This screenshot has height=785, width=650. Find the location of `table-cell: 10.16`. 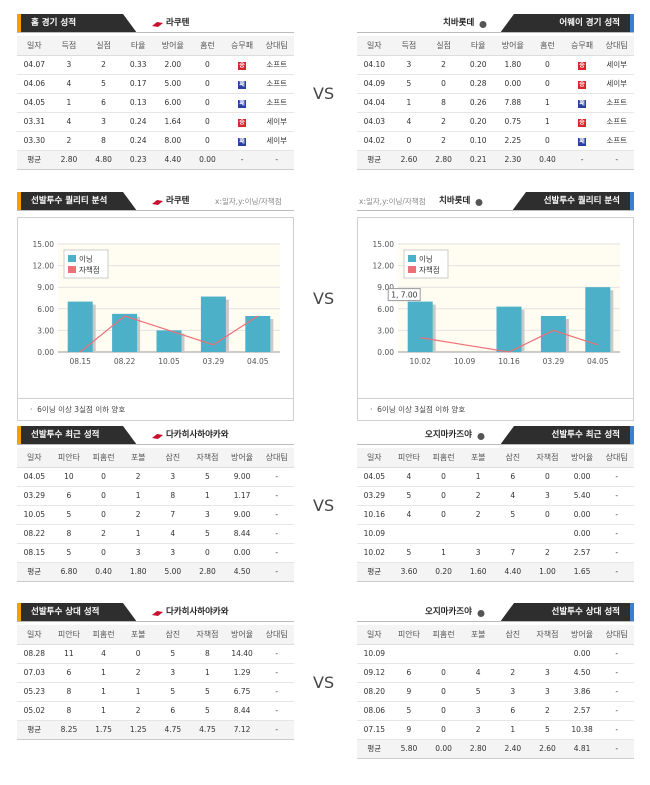

table-cell: 10.16 is located at coordinates (374, 515).